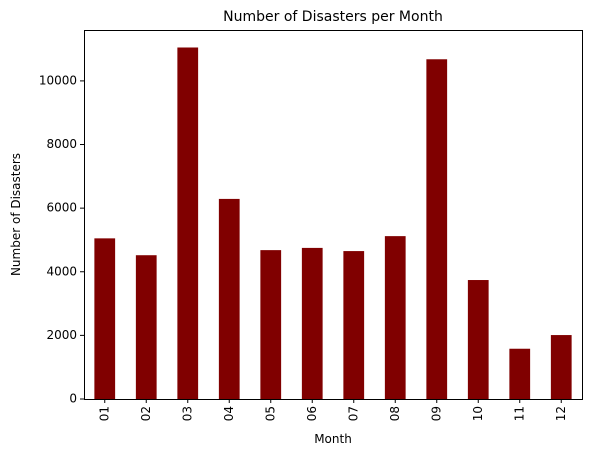 The width and height of the screenshot is (589, 460). Describe the element at coordinates (187, 413) in the screenshot. I see `x-tick-label-03: 03` at that location.